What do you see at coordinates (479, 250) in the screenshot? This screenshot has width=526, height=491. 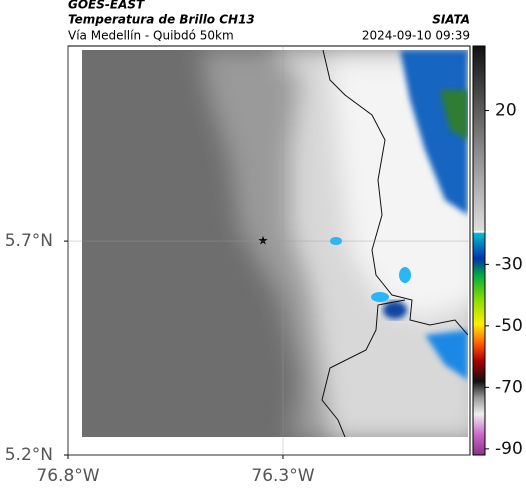 I see `colorbar` at bounding box center [479, 250].